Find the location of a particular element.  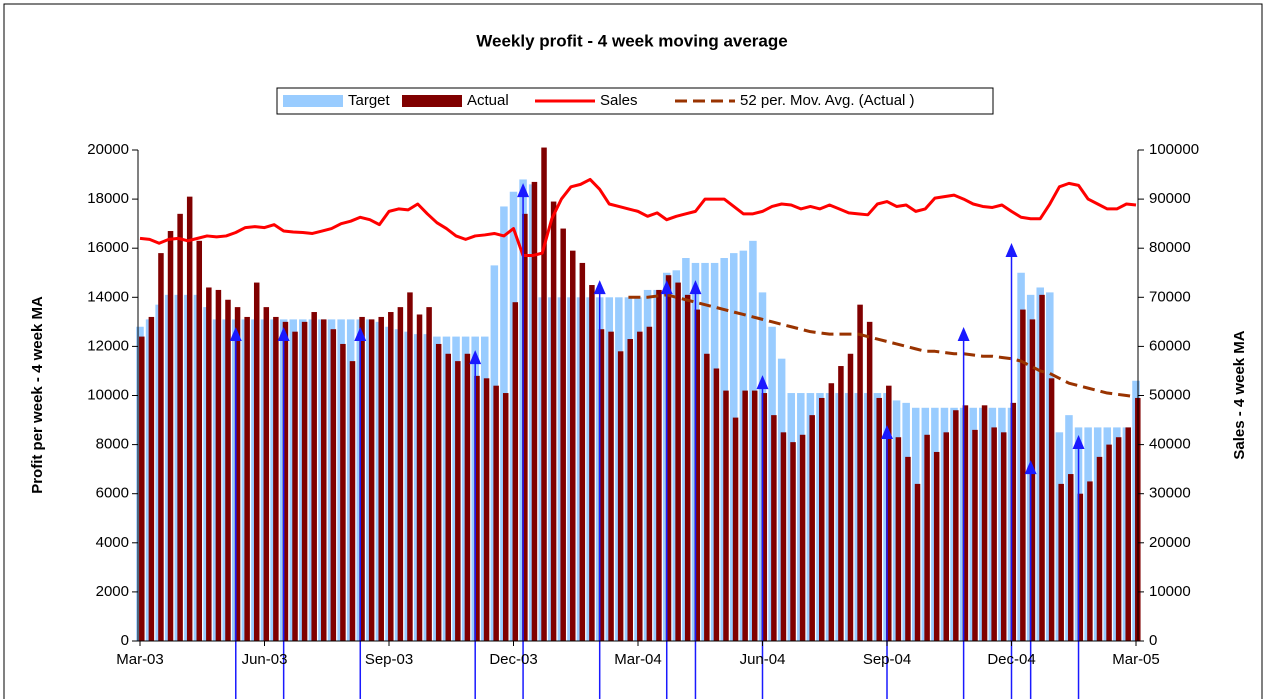

y2-tick-label: 30000 is located at coordinates (1170, 493).